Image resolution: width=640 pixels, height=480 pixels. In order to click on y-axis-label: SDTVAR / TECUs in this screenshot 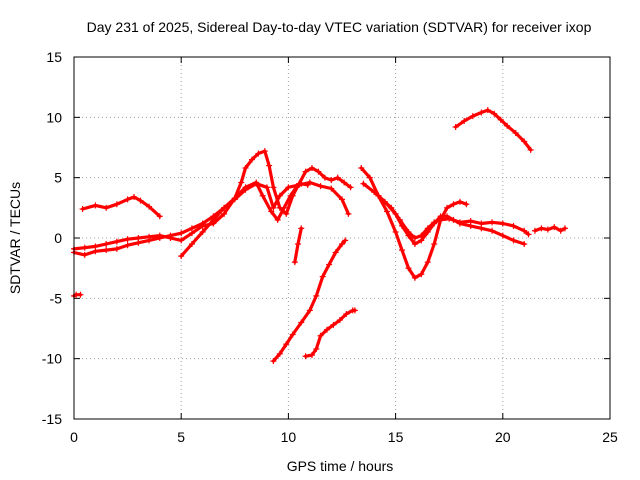, I will do `click(15, 238)`.